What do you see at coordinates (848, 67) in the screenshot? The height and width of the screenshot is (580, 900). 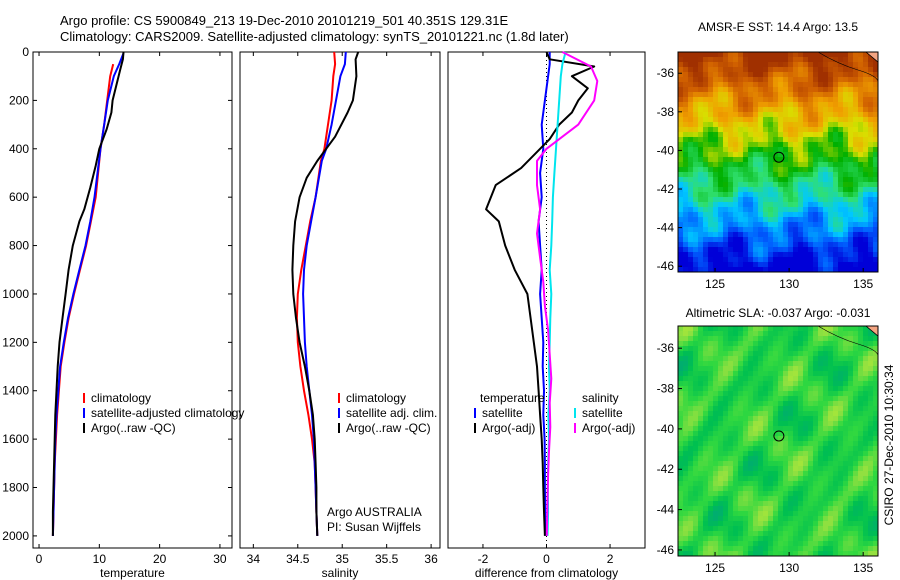 I see `coastline` at bounding box center [848, 67].